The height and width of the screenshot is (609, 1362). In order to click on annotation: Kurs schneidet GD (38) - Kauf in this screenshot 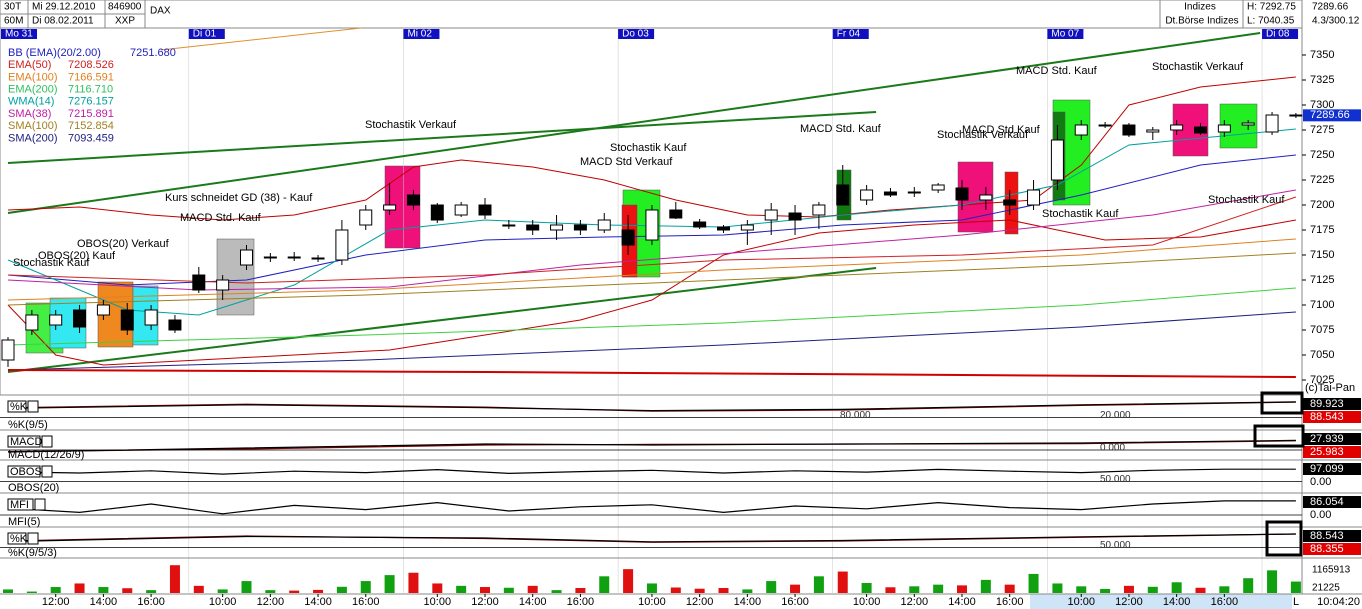, I will do `click(239, 198)`.